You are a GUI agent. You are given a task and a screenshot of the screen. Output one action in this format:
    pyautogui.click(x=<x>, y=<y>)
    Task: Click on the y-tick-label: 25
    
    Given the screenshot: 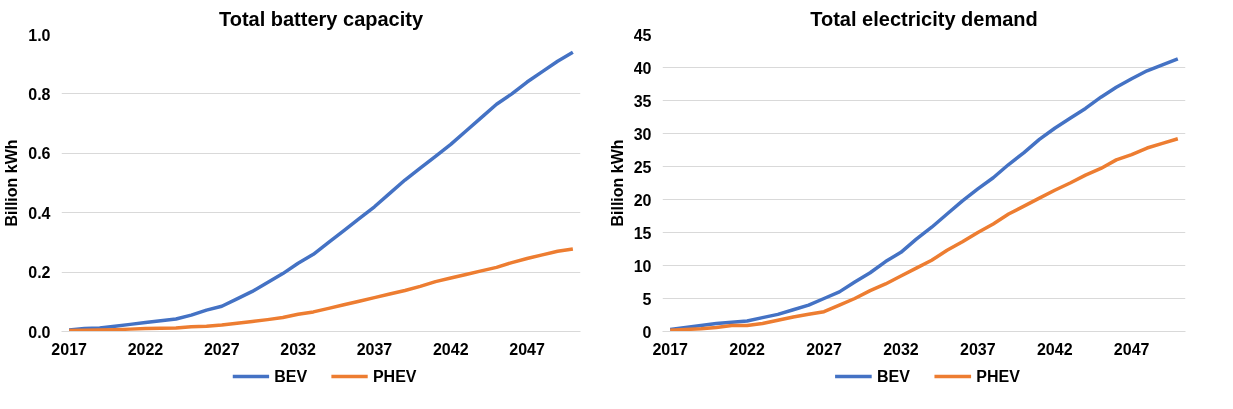 What is the action you would take?
    pyautogui.click(x=642, y=167)
    